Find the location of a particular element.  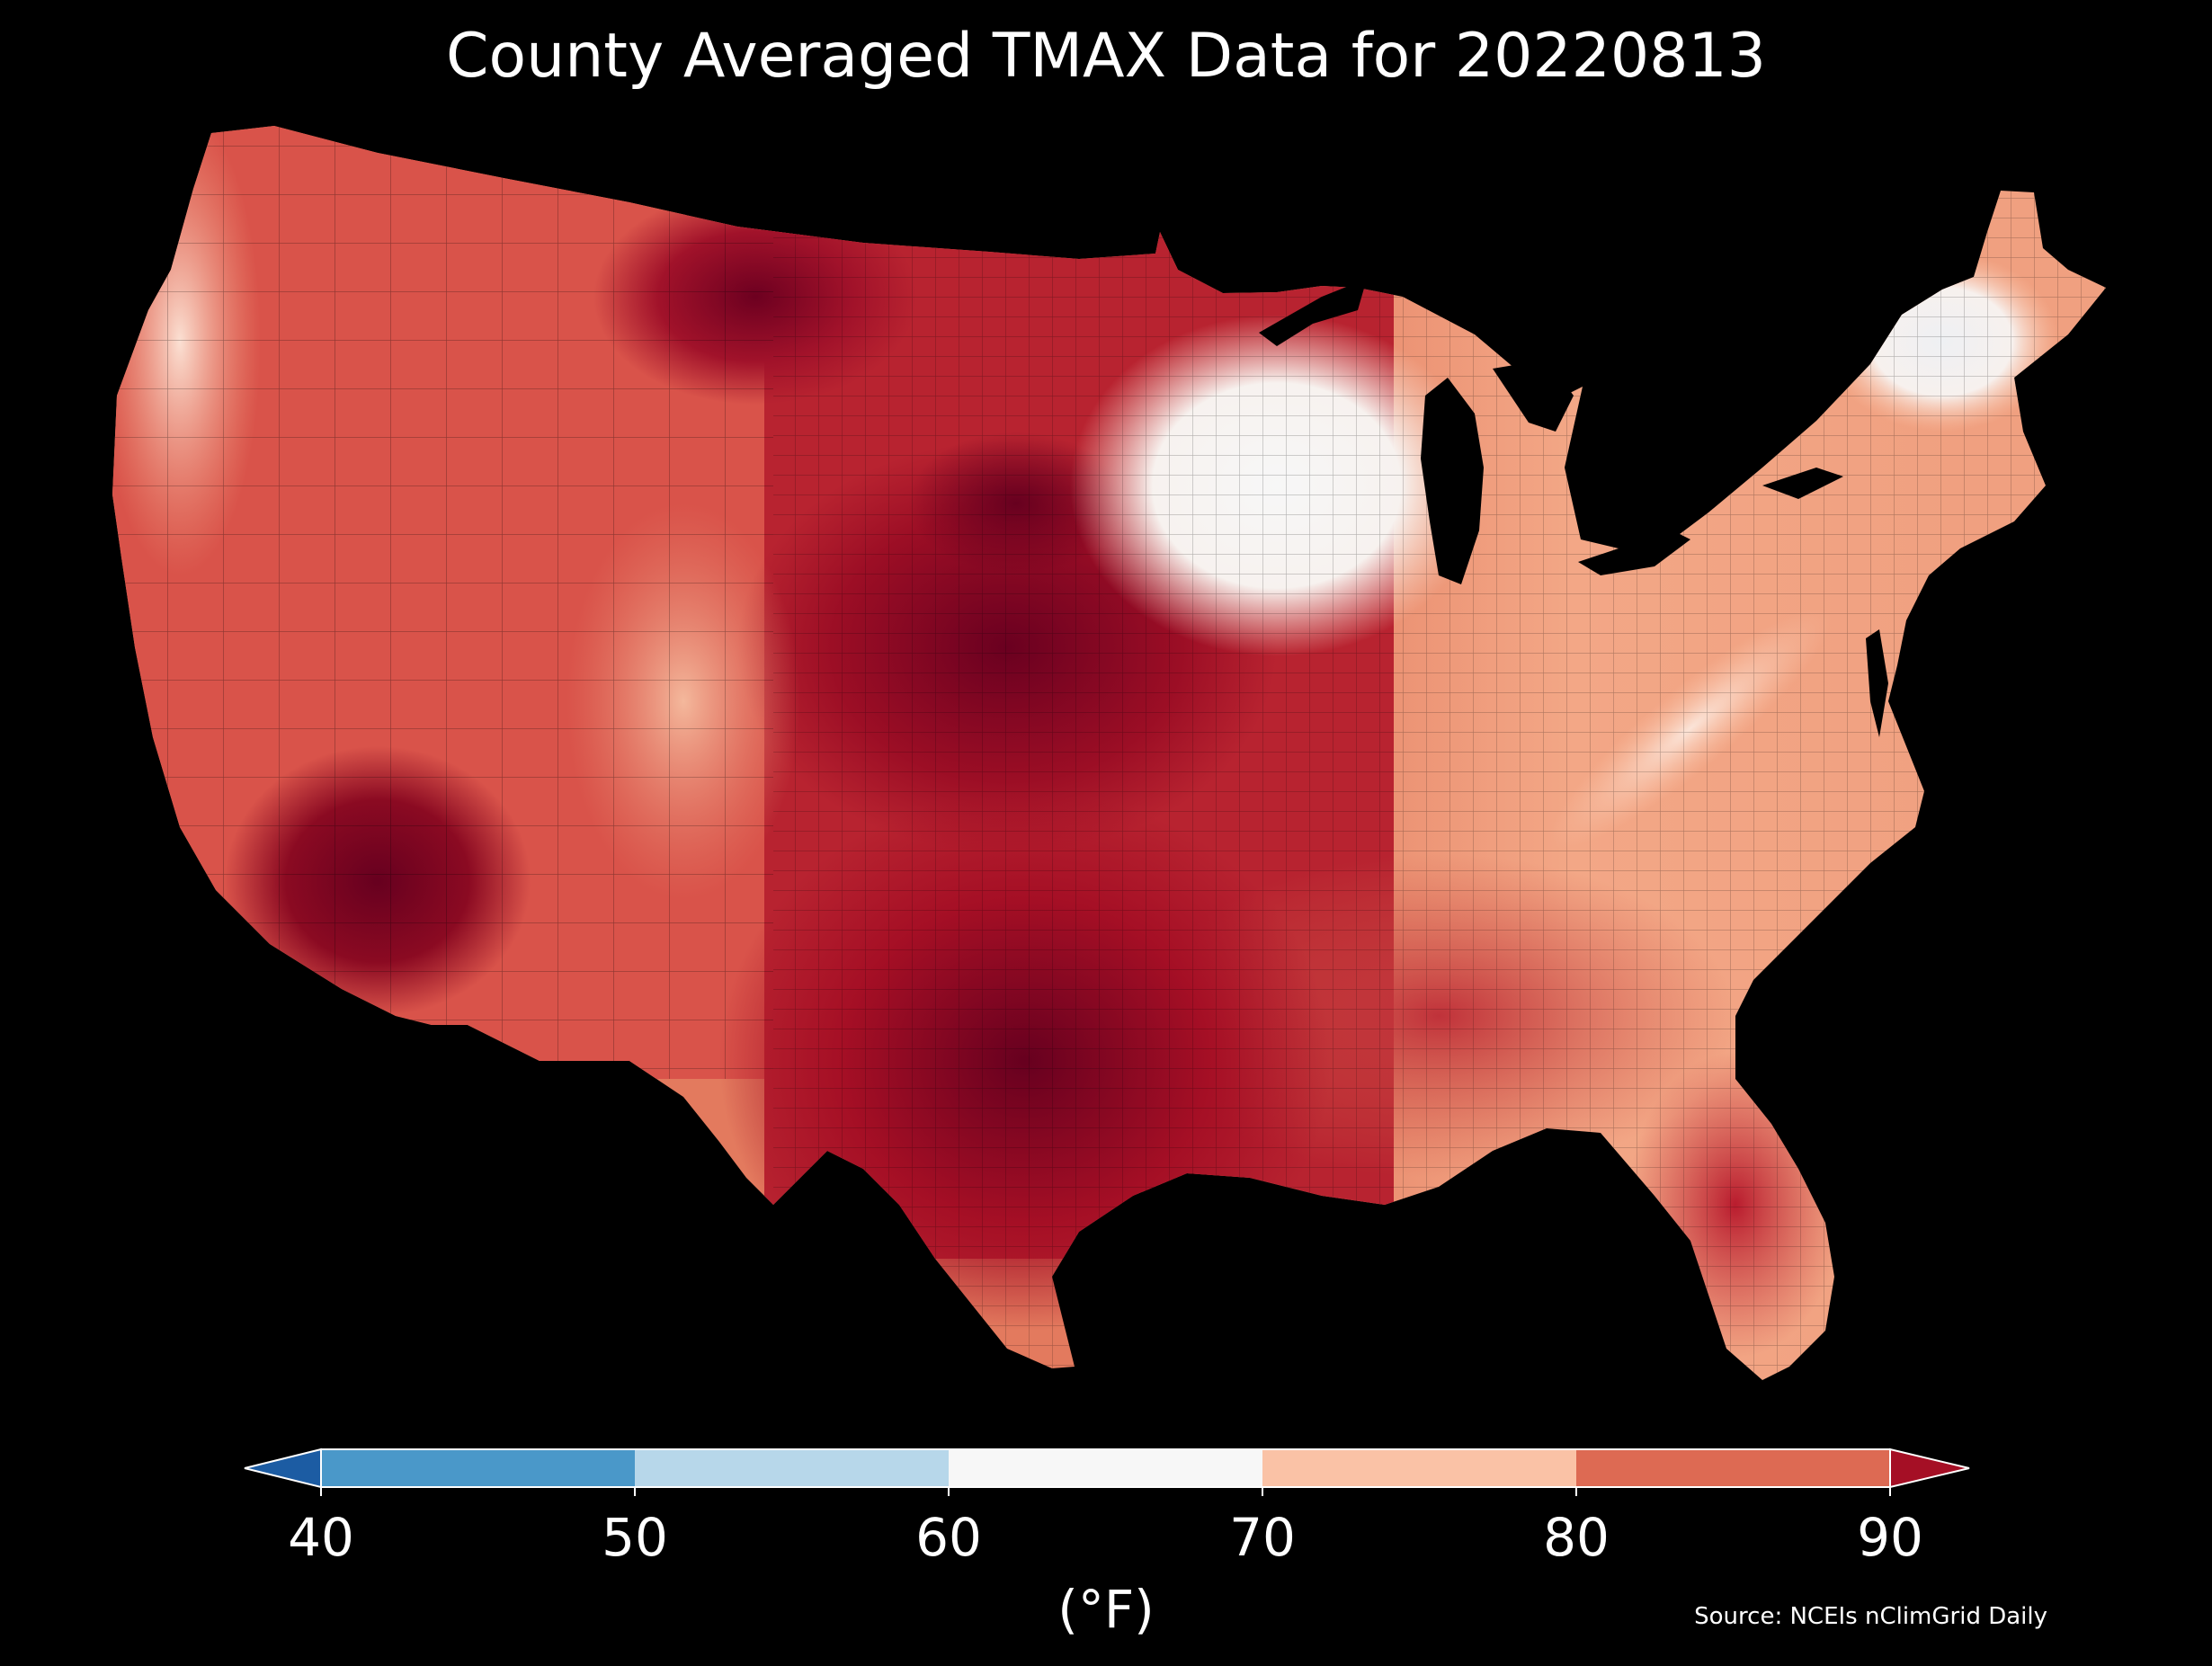

colorbar is located at coordinates (1107, 1472).